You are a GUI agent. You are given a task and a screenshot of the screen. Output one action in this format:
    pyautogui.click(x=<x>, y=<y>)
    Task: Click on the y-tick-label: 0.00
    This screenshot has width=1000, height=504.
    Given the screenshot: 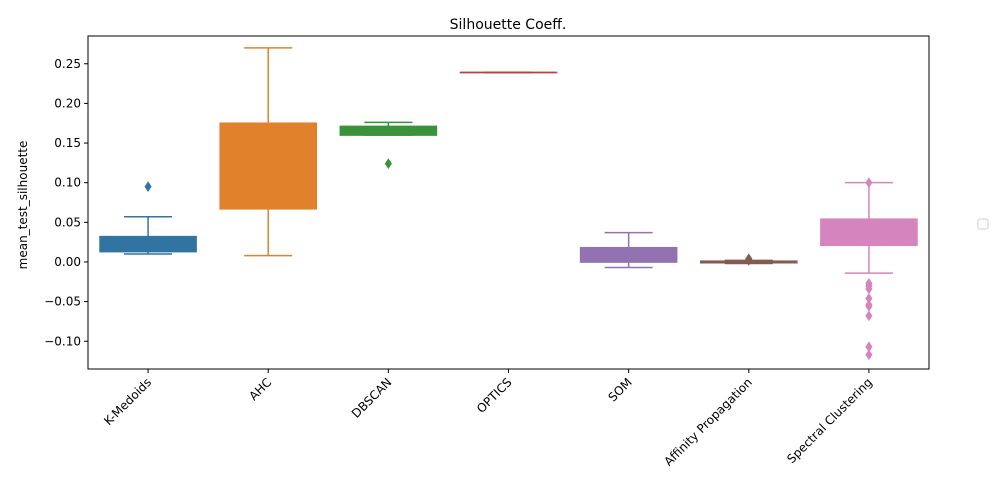 What is the action you would take?
    pyautogui.click(x=67, y=262)
    